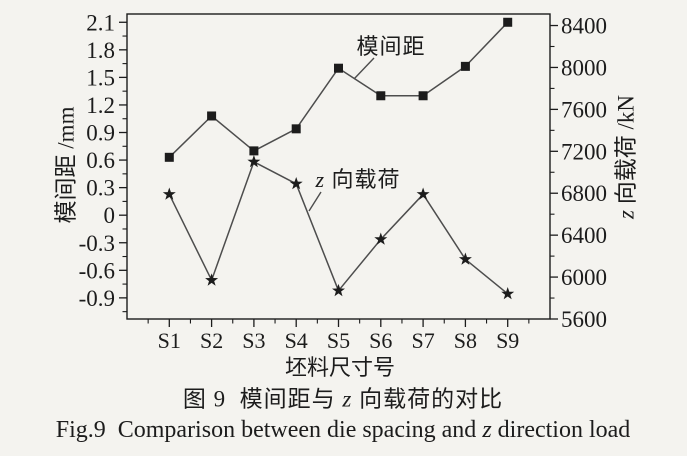 This screenshot has height=456, width=687. What do you see at coordinates (578, 173) in the screenshot?
I see `right-axis: 8400 8000 7600 7200 6800 6400 6000 5600` at bounding box center [578, 173].